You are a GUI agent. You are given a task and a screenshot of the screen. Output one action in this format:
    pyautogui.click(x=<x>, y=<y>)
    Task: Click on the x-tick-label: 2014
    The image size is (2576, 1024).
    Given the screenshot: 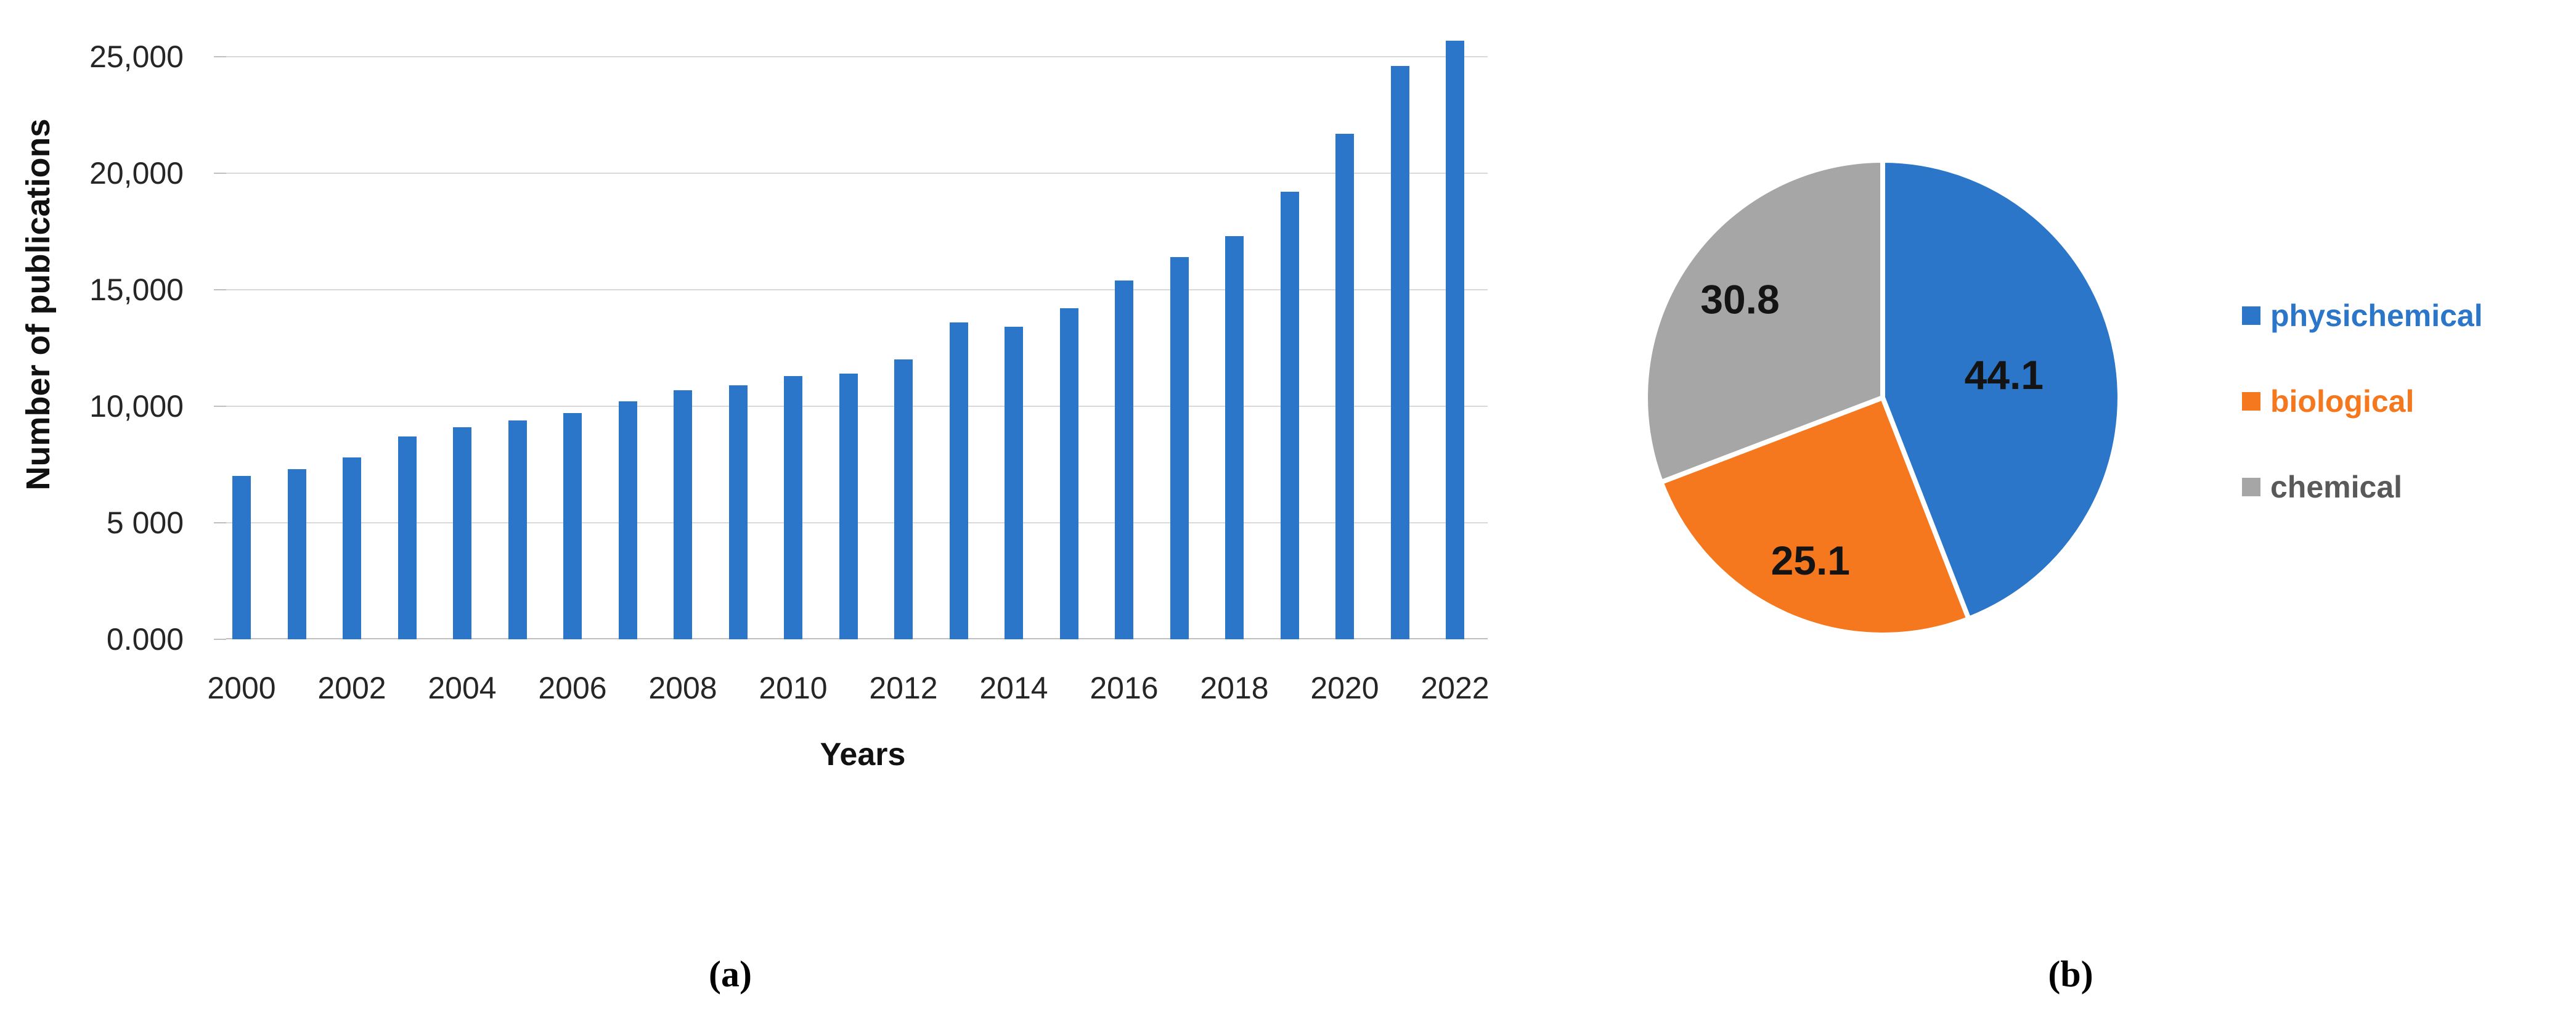 What is the action you would take?
    pyautogui.click(x=1014, y=688)
    